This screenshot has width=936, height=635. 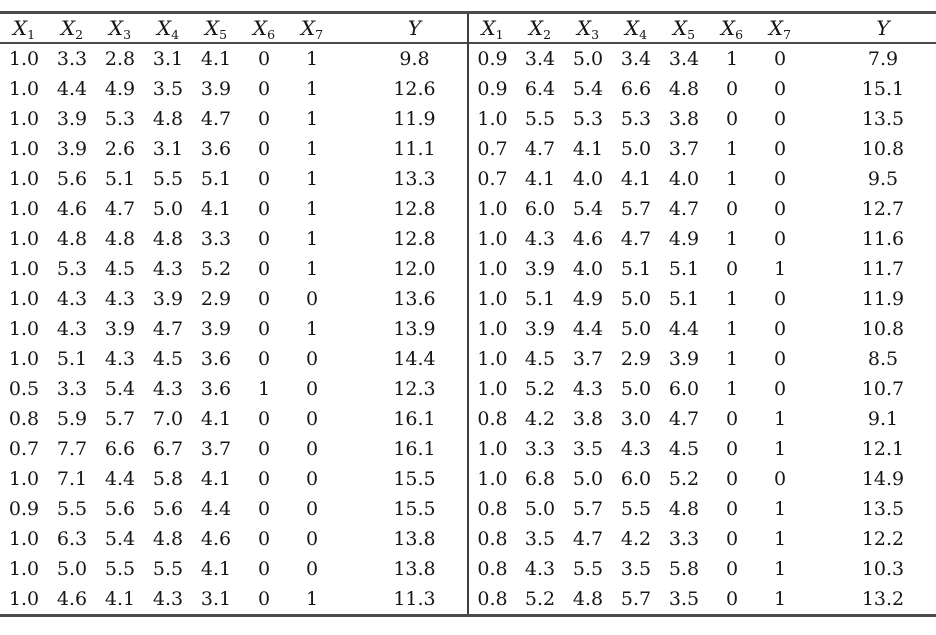 I want to click on table-cell-right: 0.8, so click(x=491, y=509).